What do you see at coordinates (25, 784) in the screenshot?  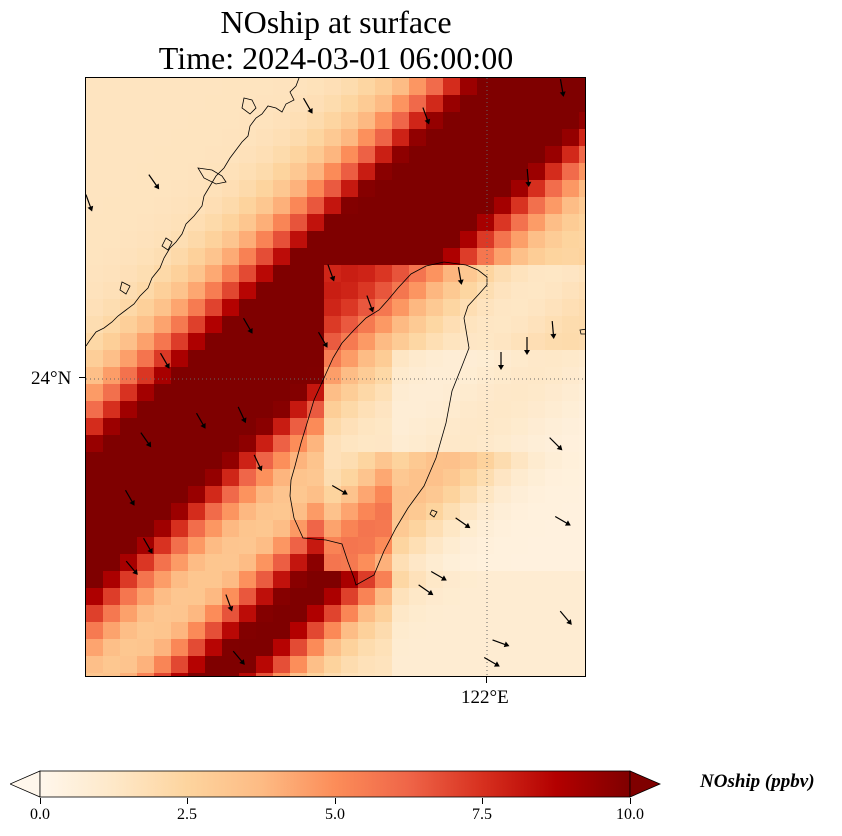 I see `colorbar-low-extend` at bounding box center [25, 784].